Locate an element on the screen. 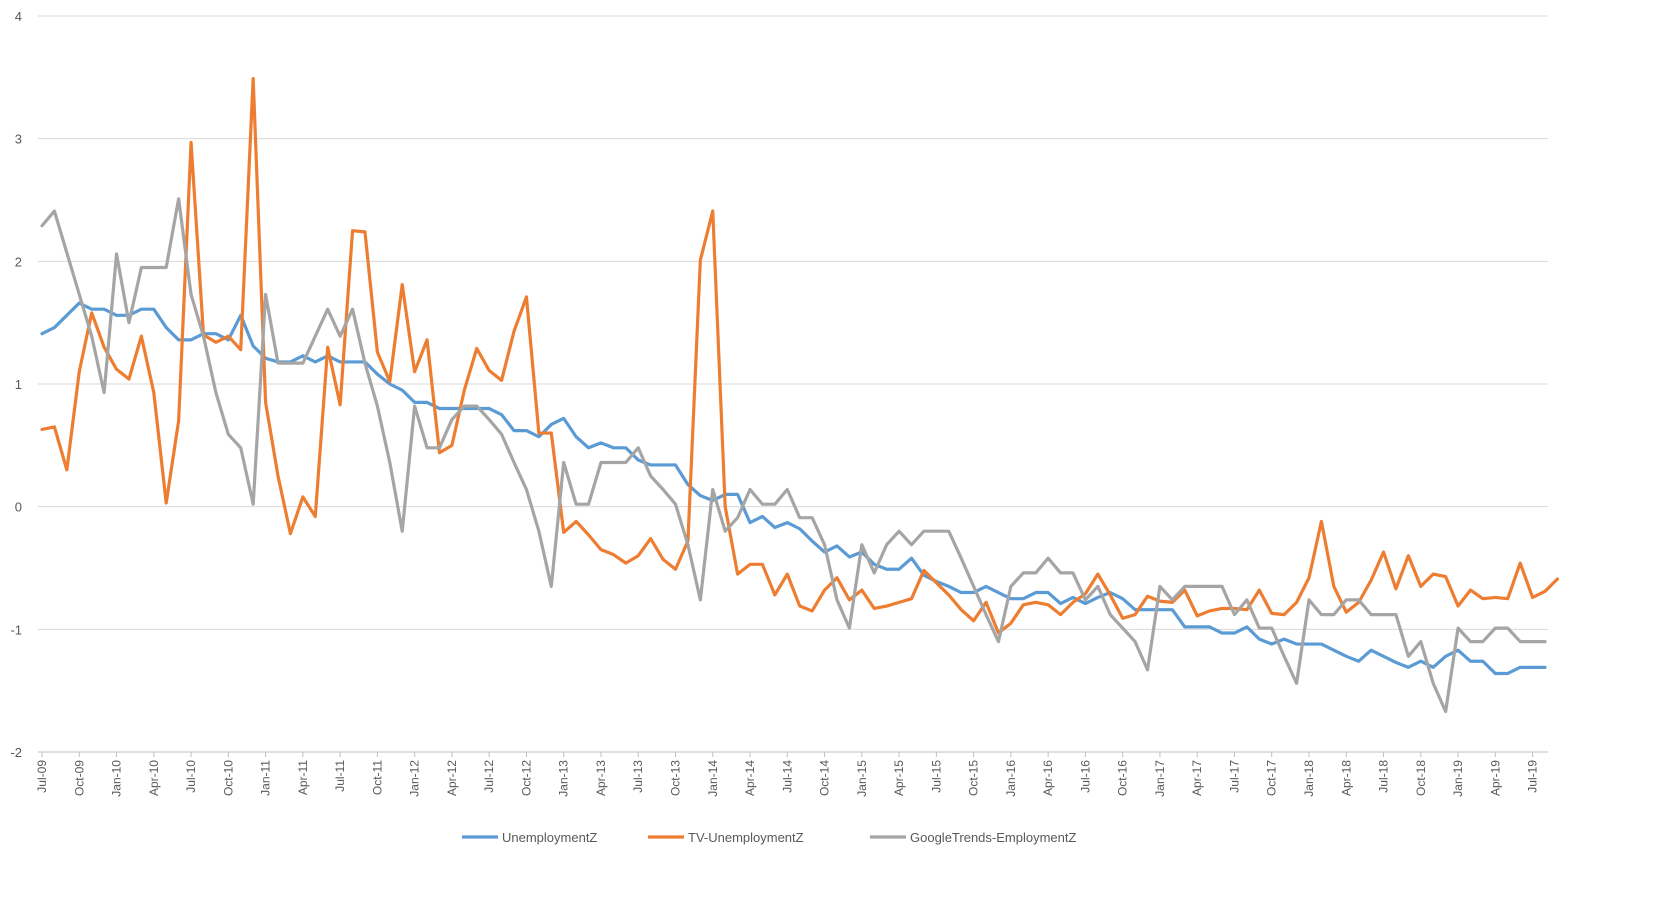 The image size is (1653, 909). x-tick-label: Oct-16 is located at coordinates (1123, 778).